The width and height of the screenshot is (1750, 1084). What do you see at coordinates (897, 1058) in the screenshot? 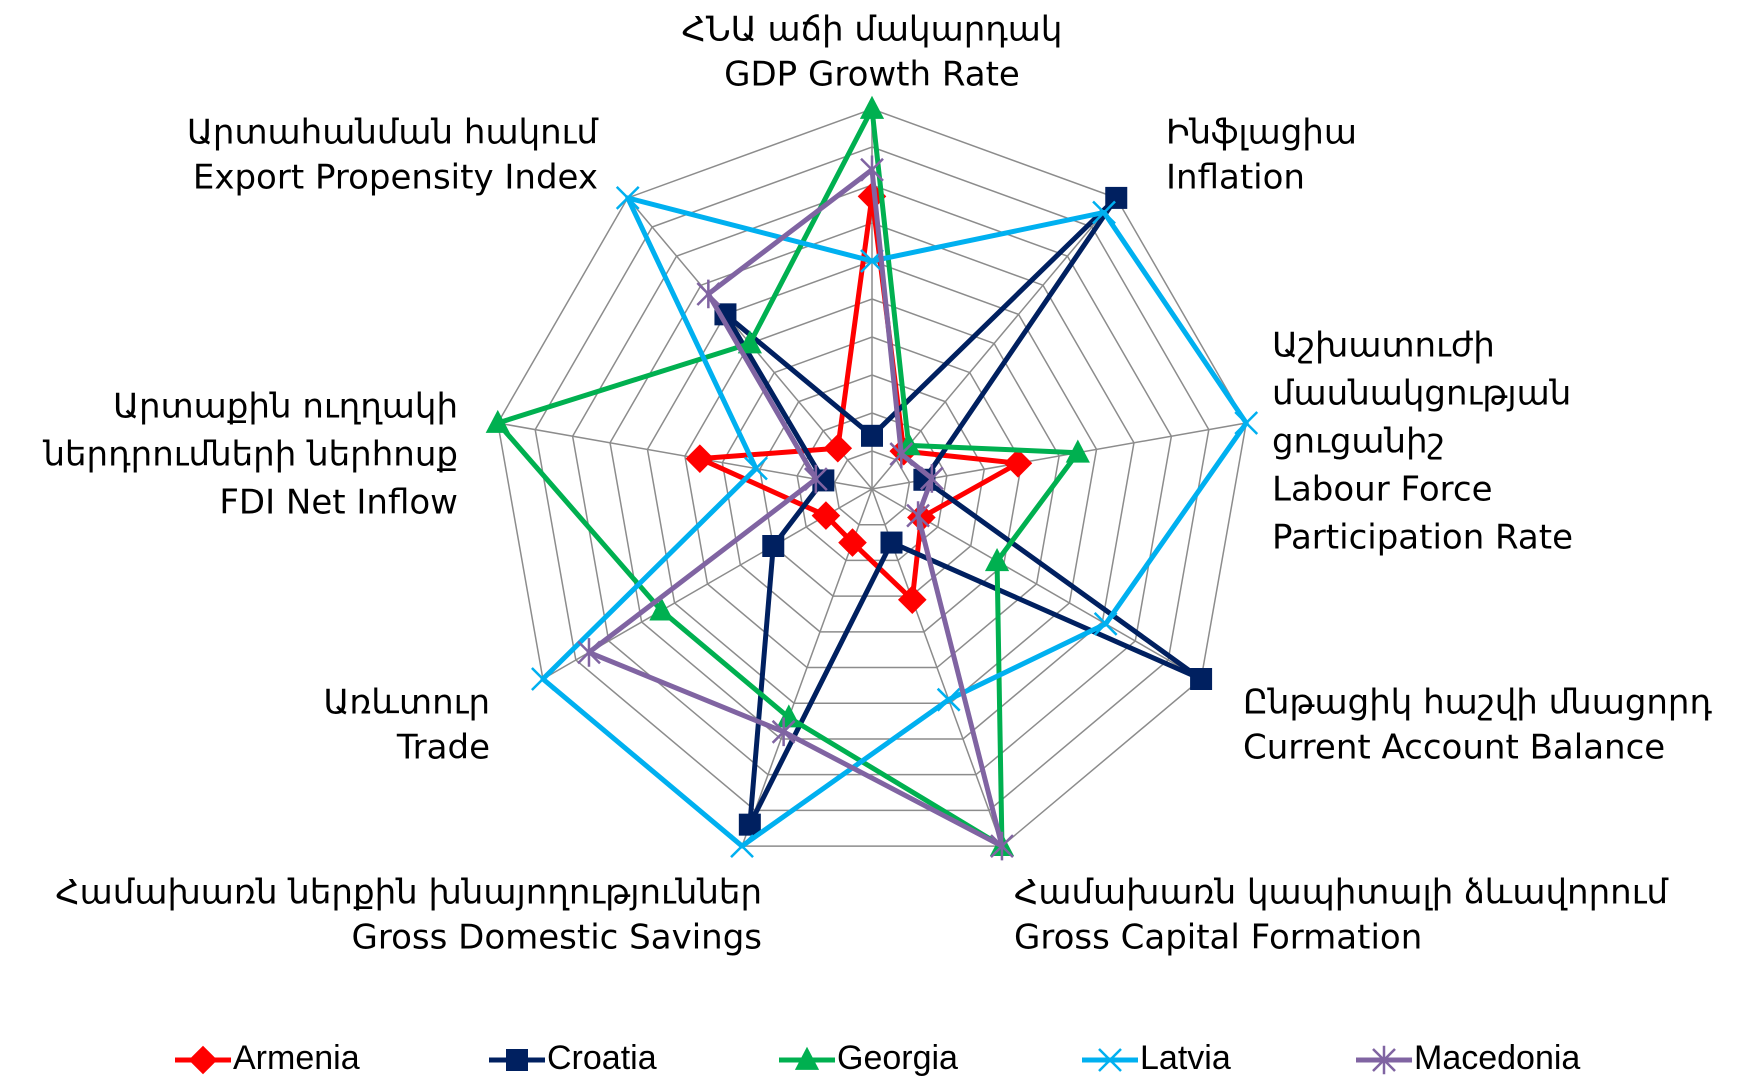
I see `legend-label: Georgia` at bounding box center [897, 1058].